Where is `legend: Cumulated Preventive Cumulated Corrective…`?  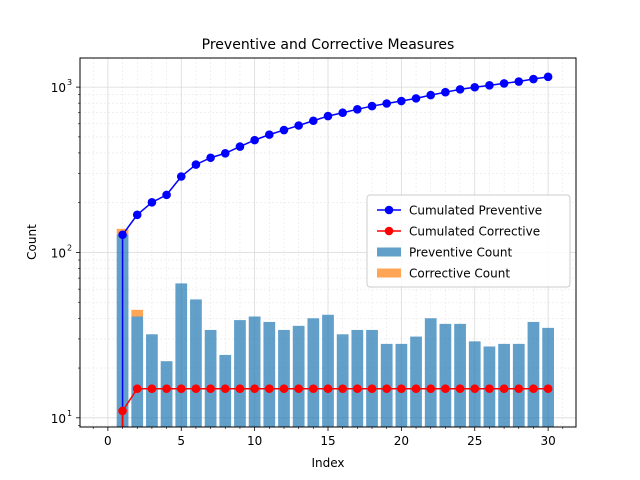 legend: Cumulated Preventive Cumulated Corrective… is located at coordinates (468, 241).